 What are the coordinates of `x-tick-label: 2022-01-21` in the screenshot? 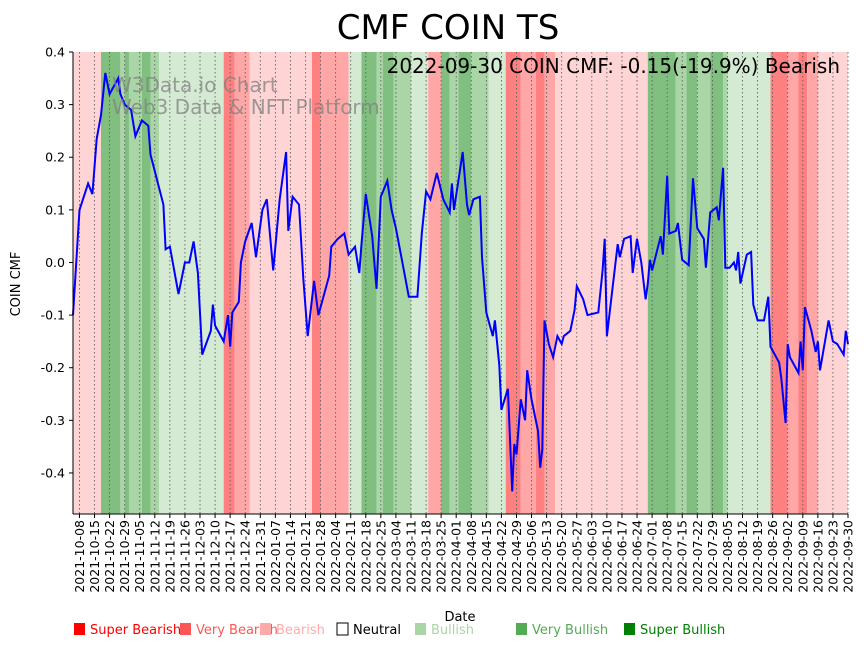 It's located at (305, 556).